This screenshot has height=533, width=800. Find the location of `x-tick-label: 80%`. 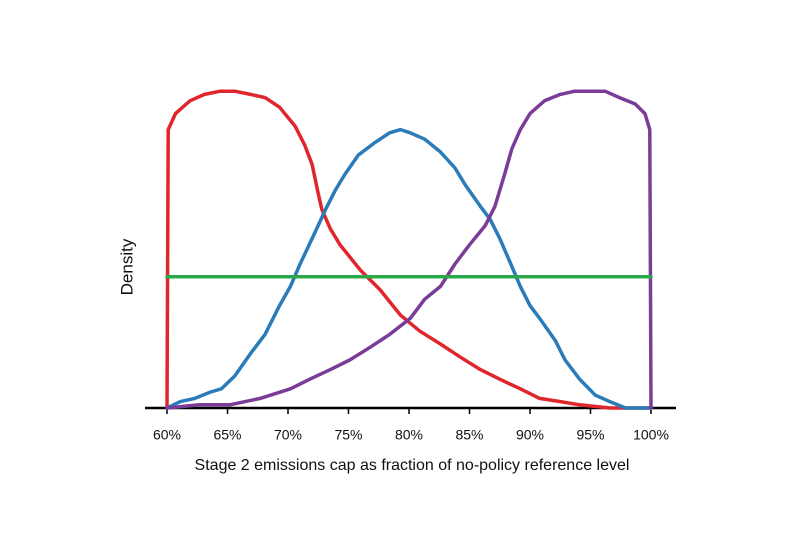

x-tick-label: 80% is located at coordinates (409, 435).